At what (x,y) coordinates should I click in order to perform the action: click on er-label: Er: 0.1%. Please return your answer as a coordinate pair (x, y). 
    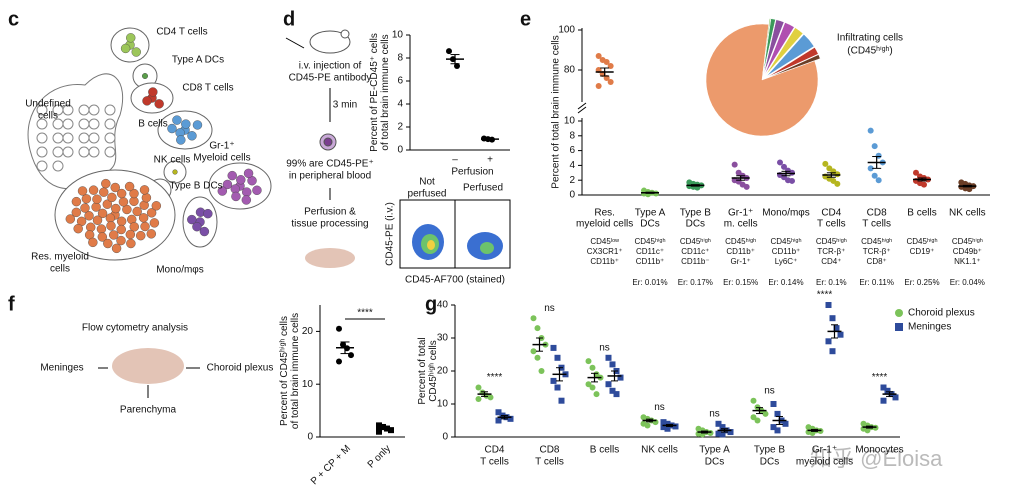
    Looking at the image, I should click on (831, 282).